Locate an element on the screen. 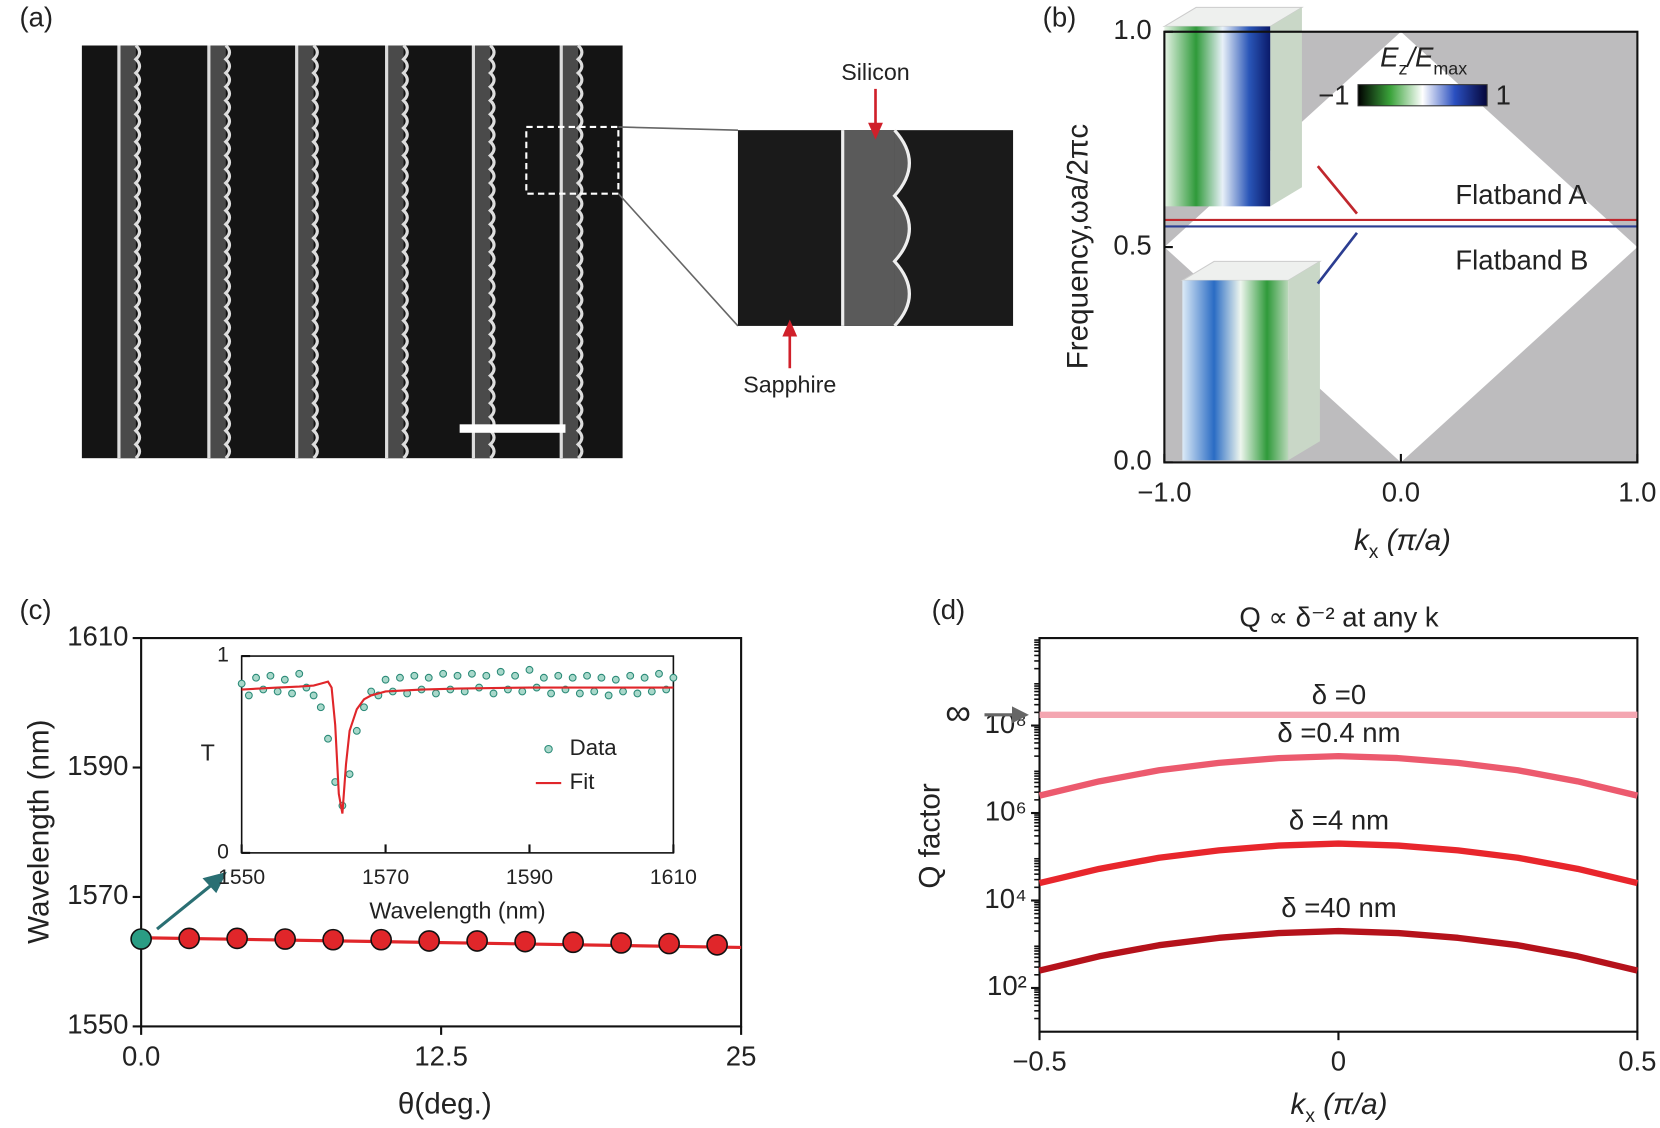 The width and height of the screenshot is (1660, 1128). legend-label: Fit is located at coordinates (583, 781).